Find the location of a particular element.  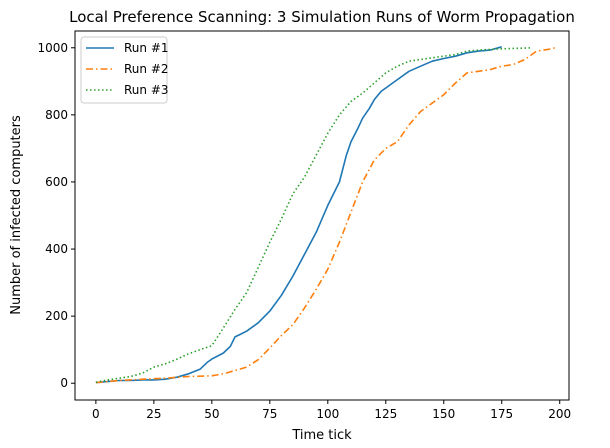

x-tick-label: 75 is located at coordinates (269, 414).